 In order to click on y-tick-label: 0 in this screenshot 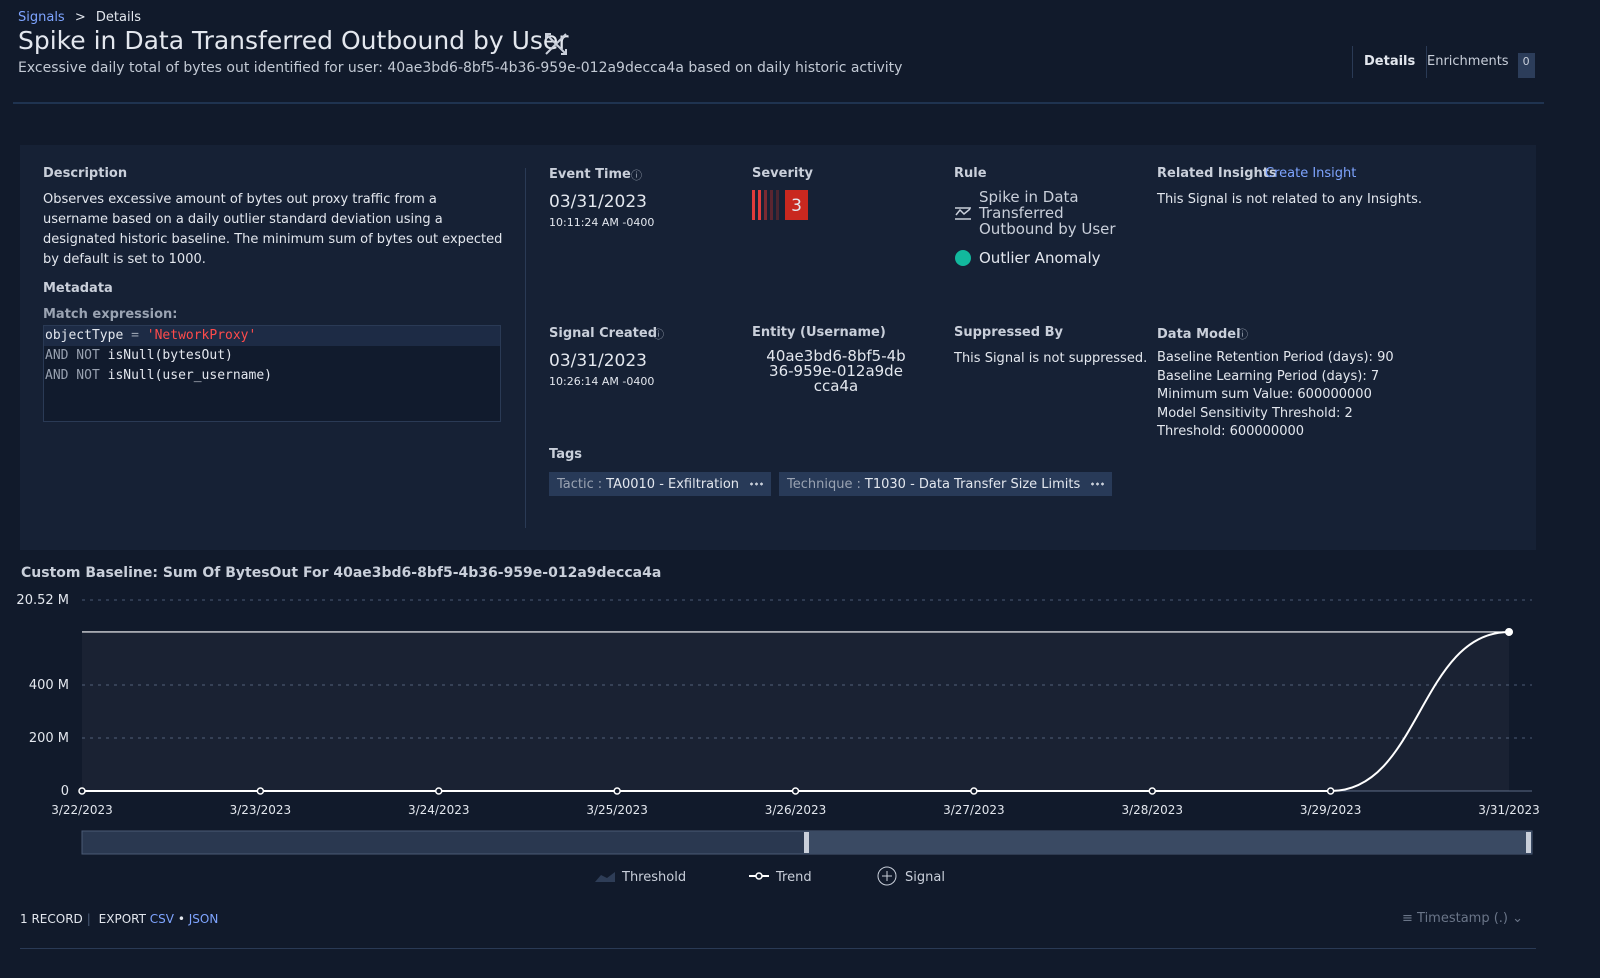, I will do `click(65, 791)`.